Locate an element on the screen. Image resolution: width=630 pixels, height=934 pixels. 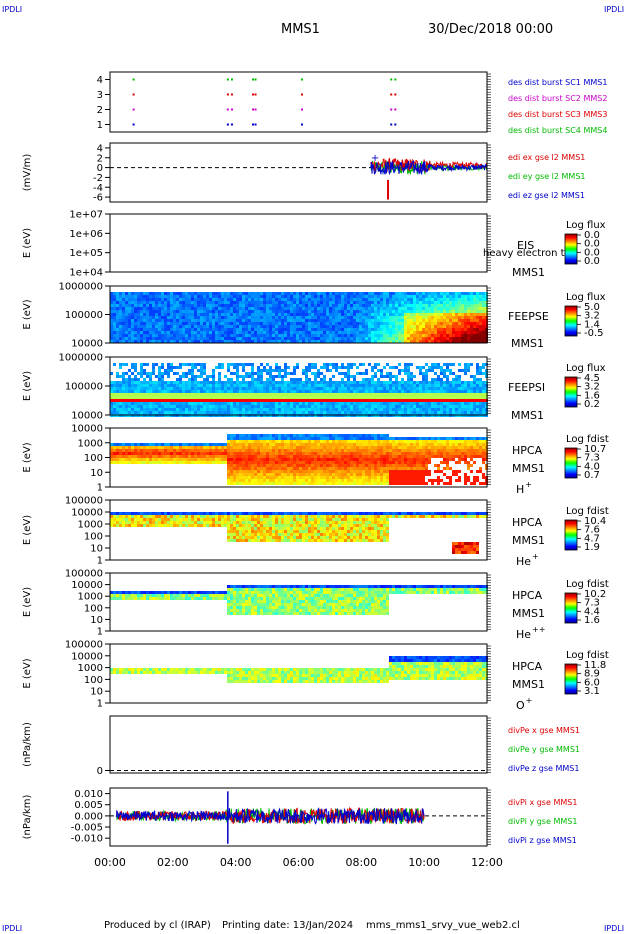
time-axis-label: 02:00 is located at coordinates (173, 862).